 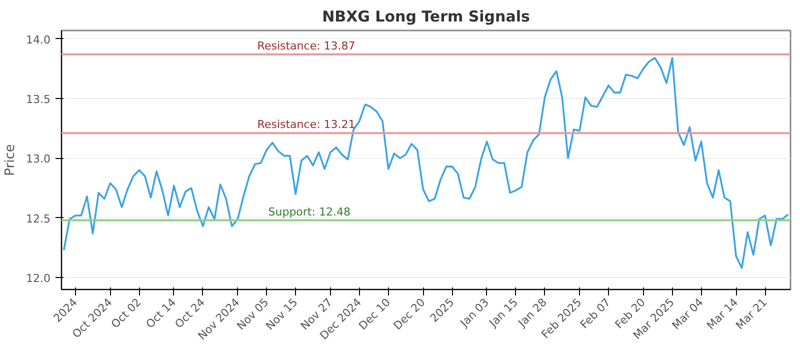 I want to click on ref-line-label: Resistance: 13.21, so click(x=306, y=125).